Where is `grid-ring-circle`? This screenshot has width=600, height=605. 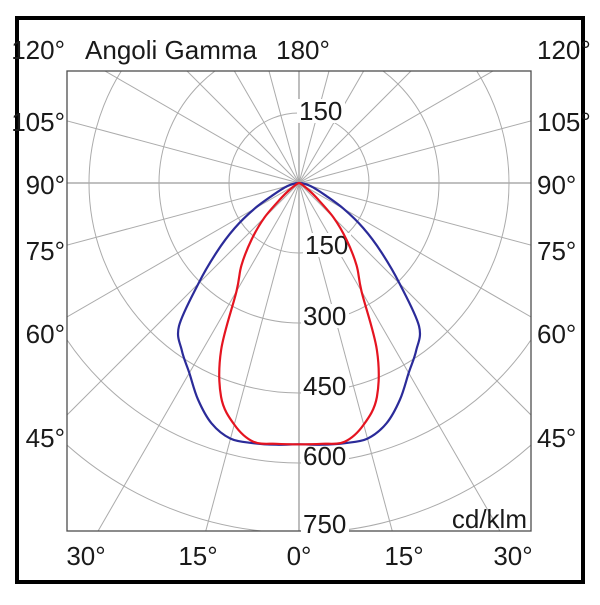
grid-ring-circle is located at coordinates (299, 487).